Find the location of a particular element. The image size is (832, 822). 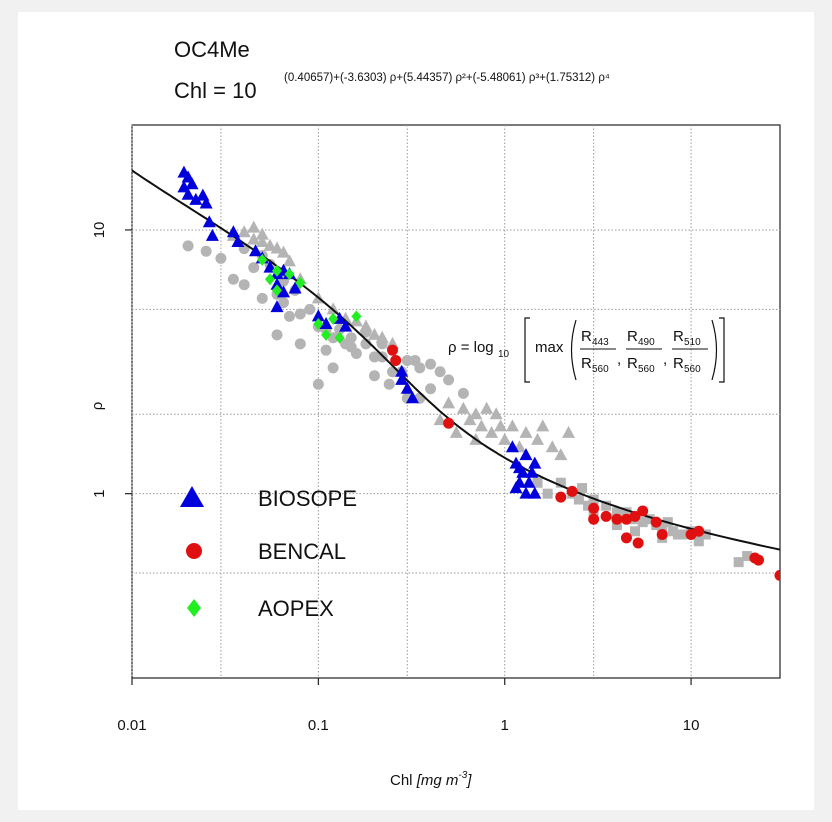

fraction-3-denominator: R is located at coordinates (678, 363).